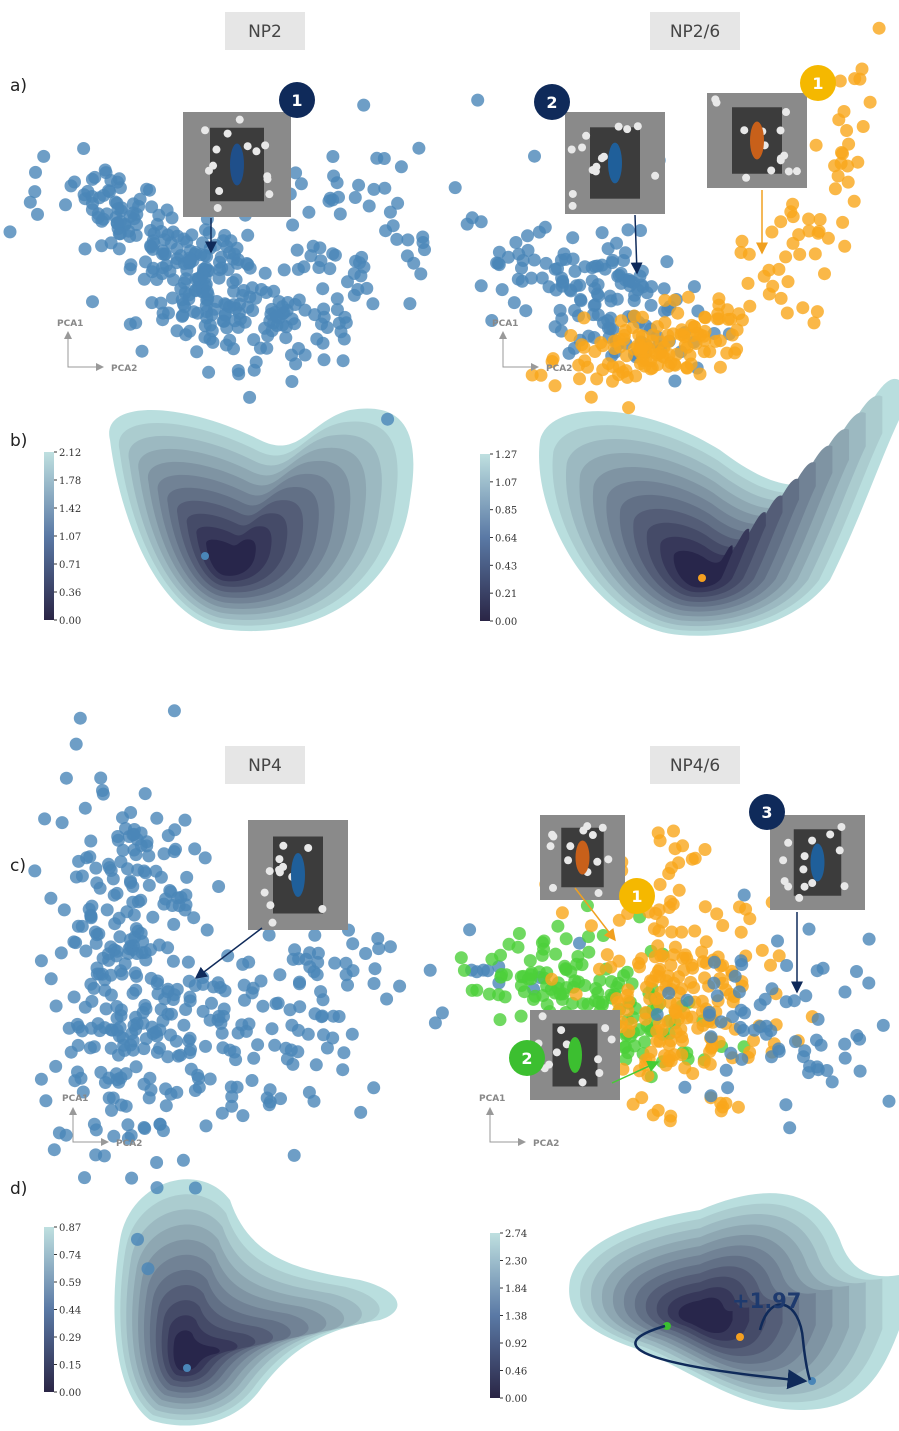 This screenshot has width=899, height=1431. What do you see at coordinates (124, 369) in the screenshot?
I see `axis-label: PCA2` at bounding box center [124, 369].